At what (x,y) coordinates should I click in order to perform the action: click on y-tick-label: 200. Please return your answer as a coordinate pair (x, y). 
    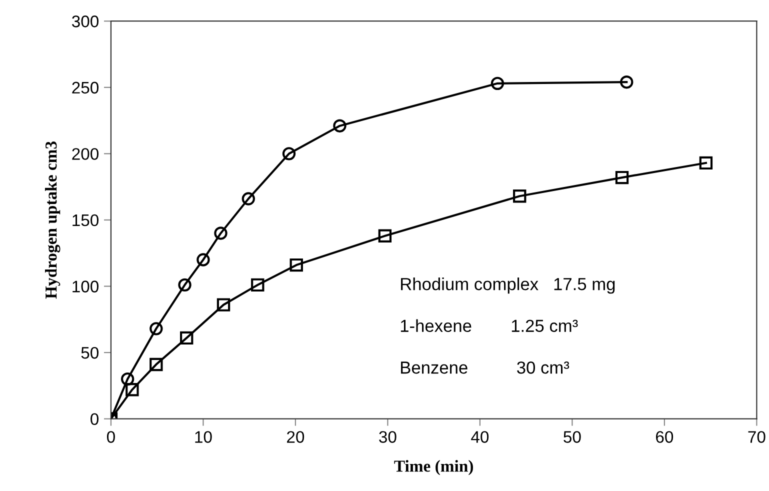
    Looking at the image, I should click on (85, 154).